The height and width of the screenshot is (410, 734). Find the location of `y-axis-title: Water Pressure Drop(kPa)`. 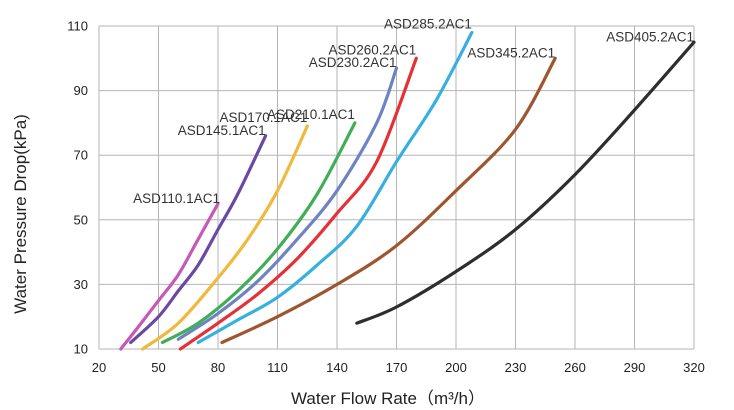

y-axis-title: Water Pressure Drop(kPa) is located at coordinates (20, 214).